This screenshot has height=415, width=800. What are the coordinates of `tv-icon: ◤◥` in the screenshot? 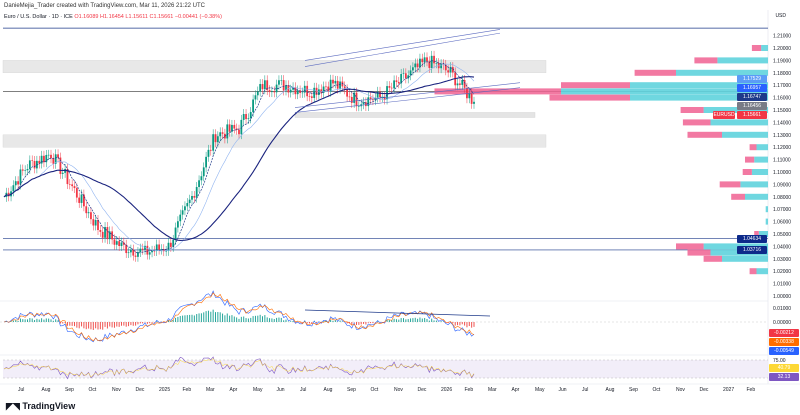 It's located at (14, 406).